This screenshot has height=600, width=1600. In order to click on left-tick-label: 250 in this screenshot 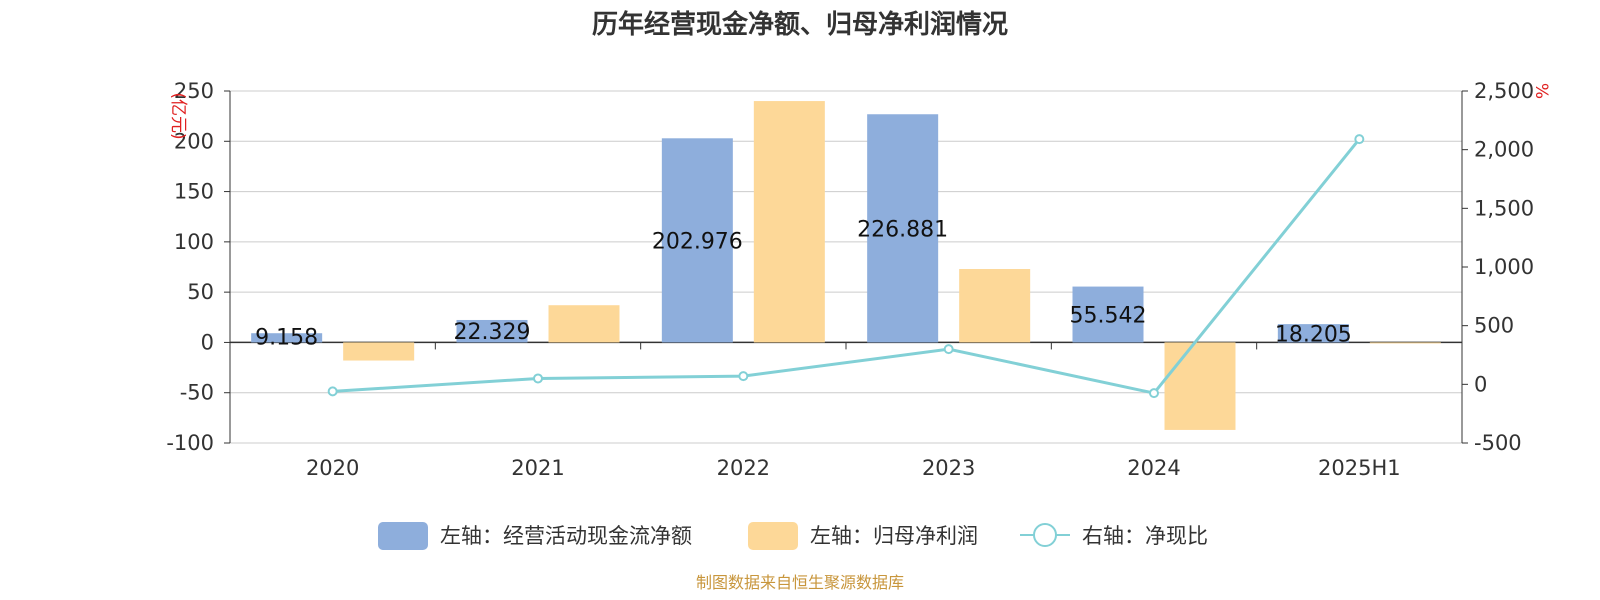, I will do `click(194, 91)`.